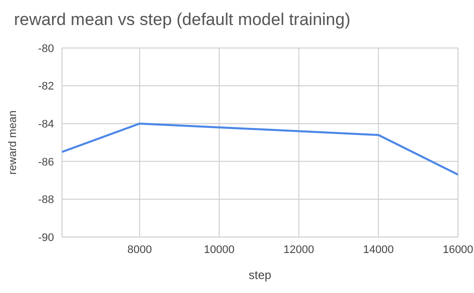 The image size is (474, 293). What do you see at coordinates (219, 250) in the screenshot?
I see `x-tick-label: 10000` at bounding box center [219, 250].